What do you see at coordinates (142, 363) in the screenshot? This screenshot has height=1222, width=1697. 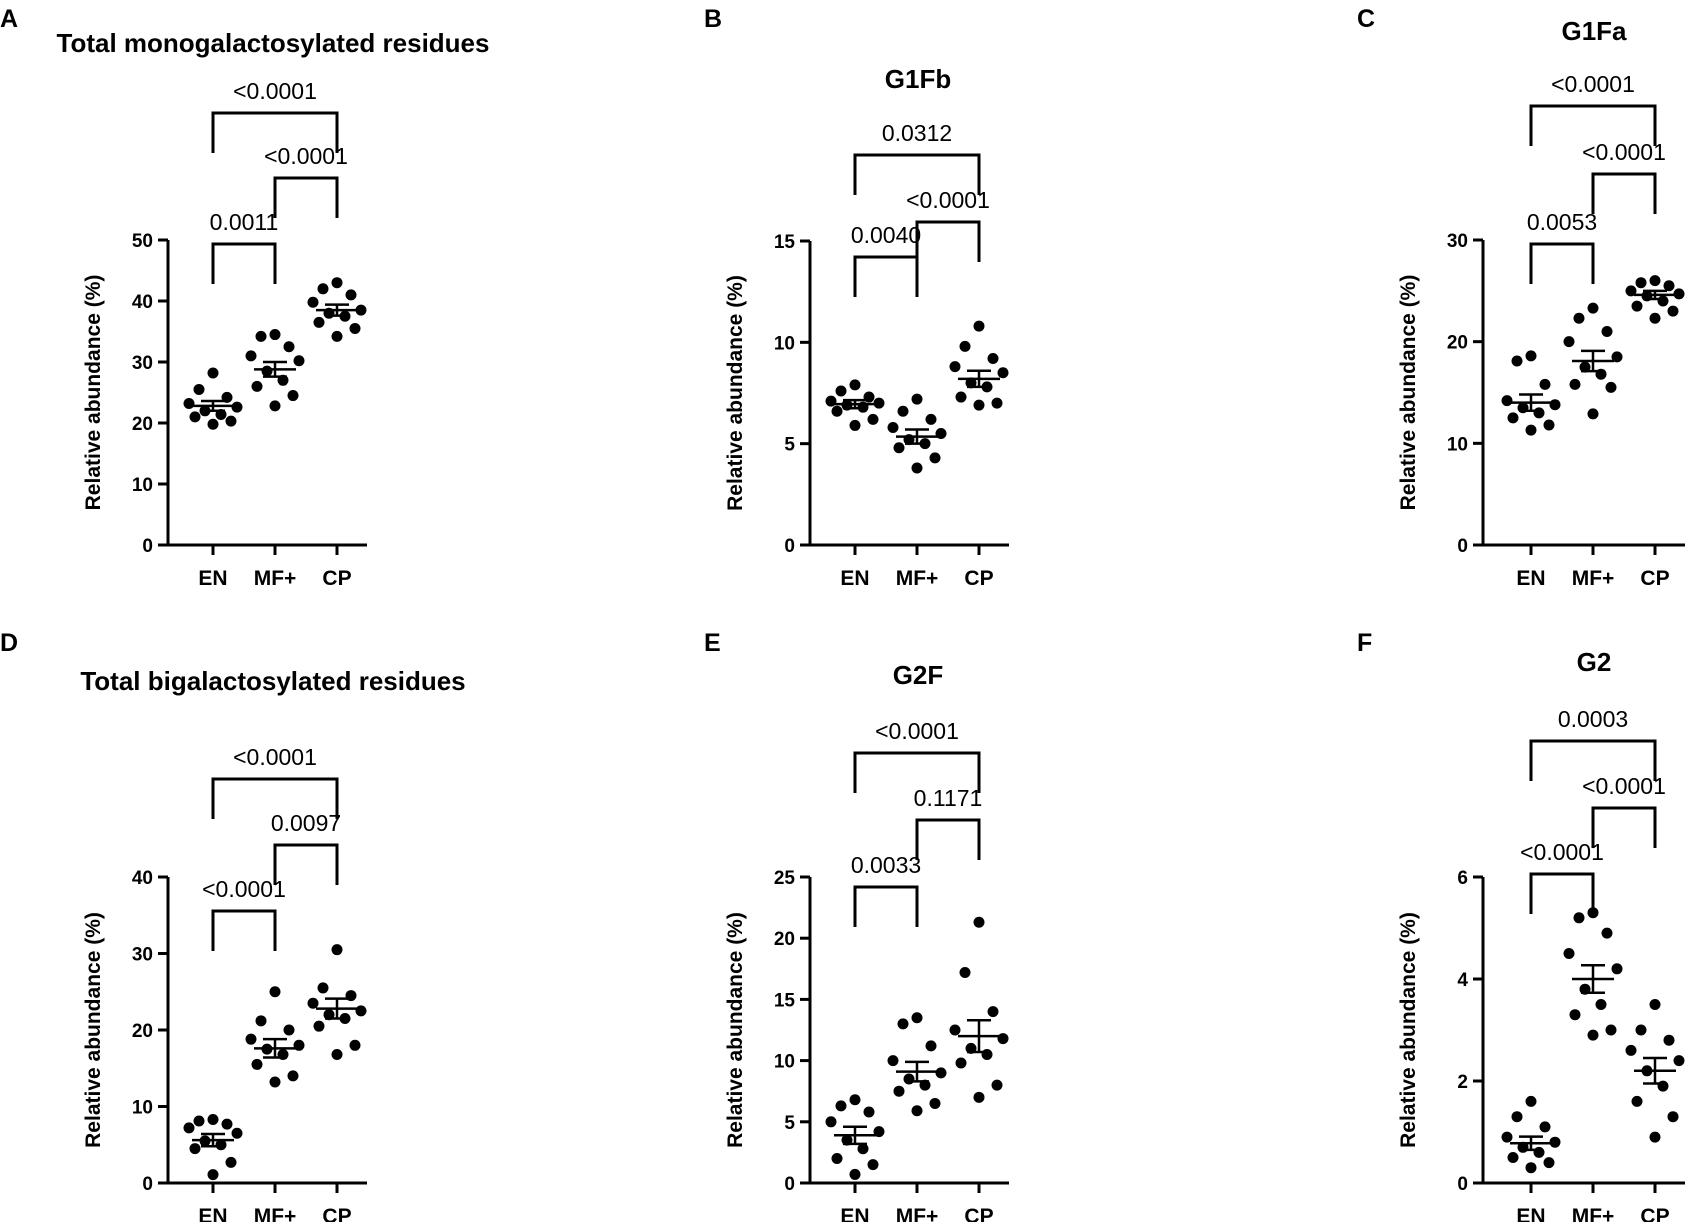 I see `y-tick-label-a-30: 30` at bounding box center [142, 363].